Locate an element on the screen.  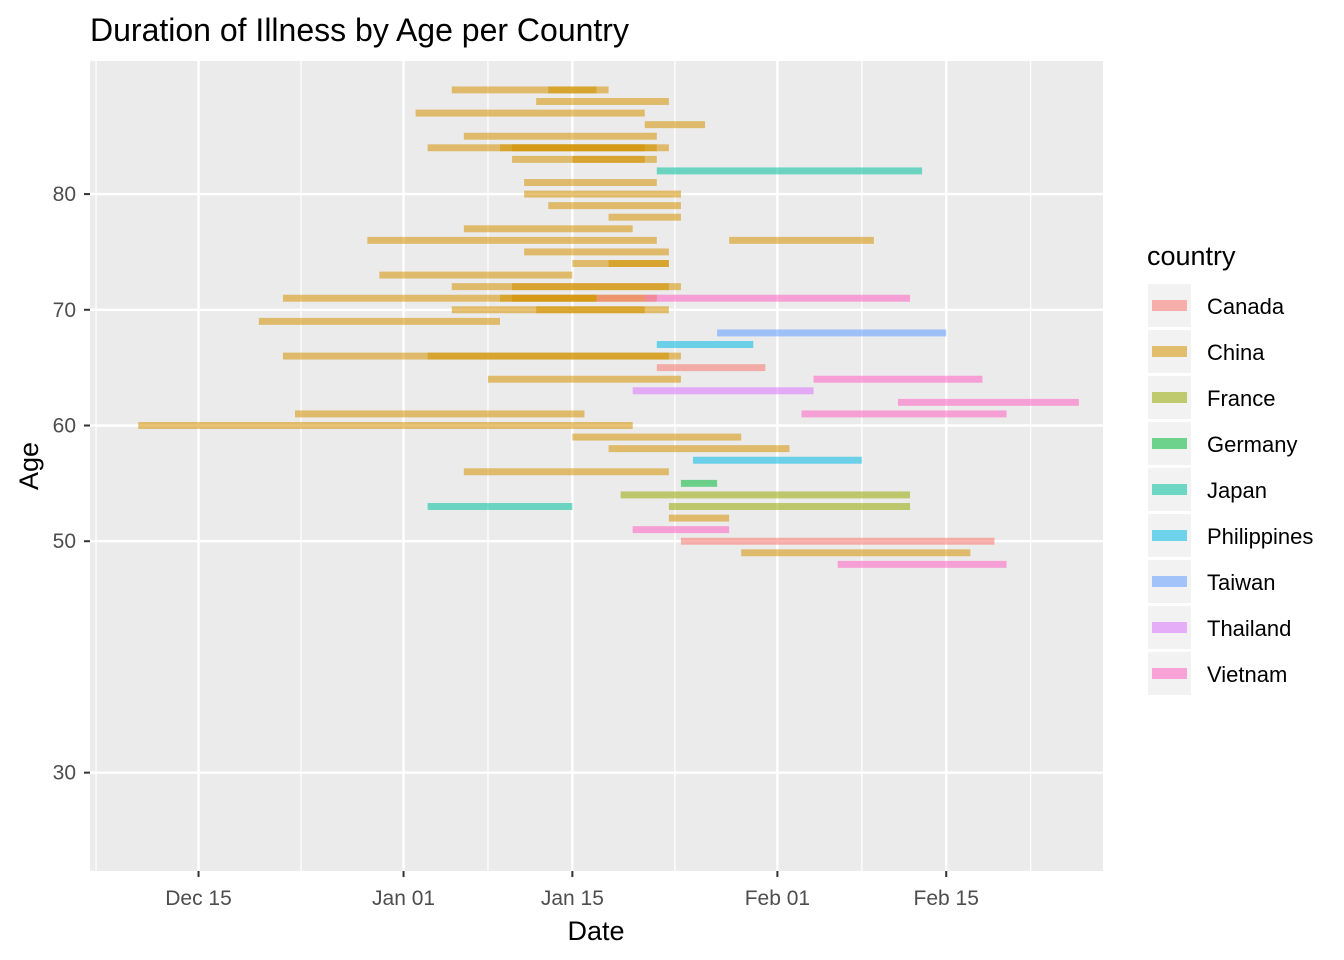
y-tick-label: 60 is located at coordinates (64, 426).